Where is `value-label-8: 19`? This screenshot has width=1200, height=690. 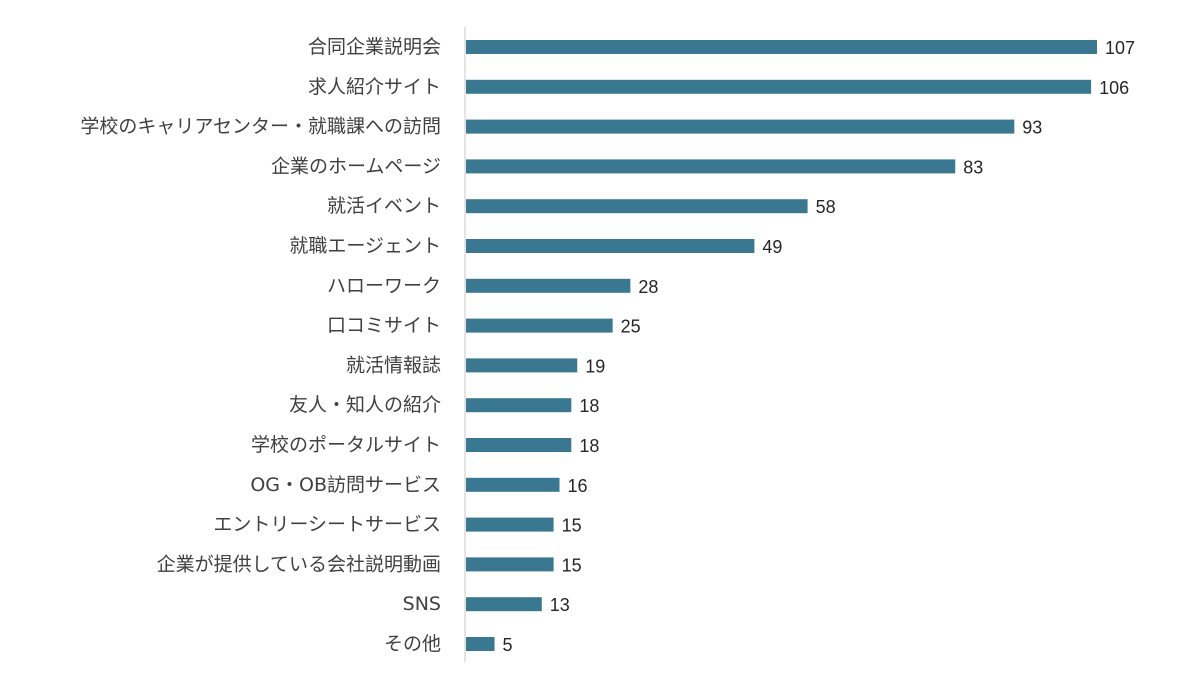 value-label-8: 19 is located at coordinates (595, 366).